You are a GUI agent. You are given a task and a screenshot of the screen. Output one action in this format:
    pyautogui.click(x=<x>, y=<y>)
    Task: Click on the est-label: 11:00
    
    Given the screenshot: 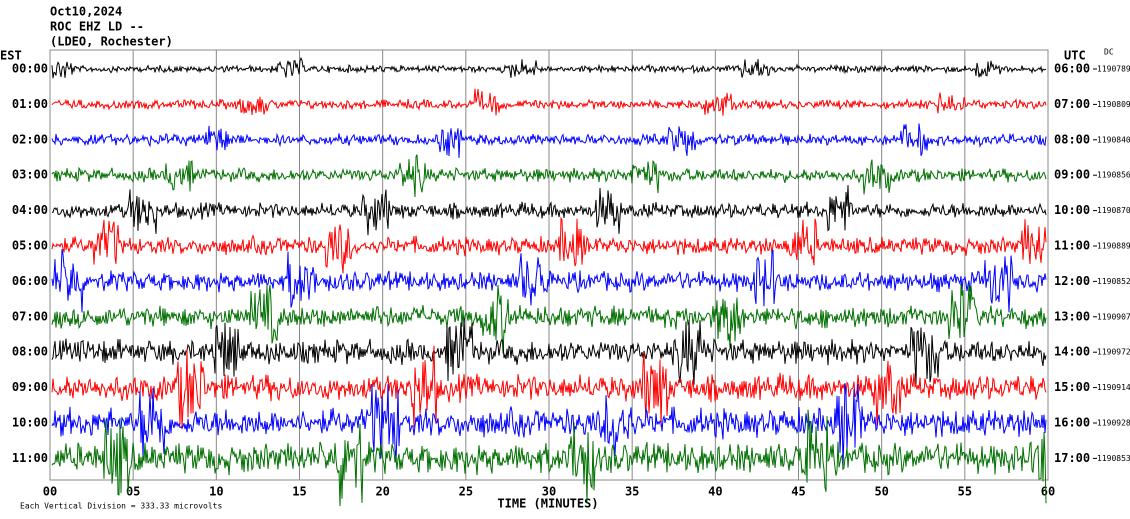 What is the action you would take?
    pyautogui.click(x=30, y=458)
    